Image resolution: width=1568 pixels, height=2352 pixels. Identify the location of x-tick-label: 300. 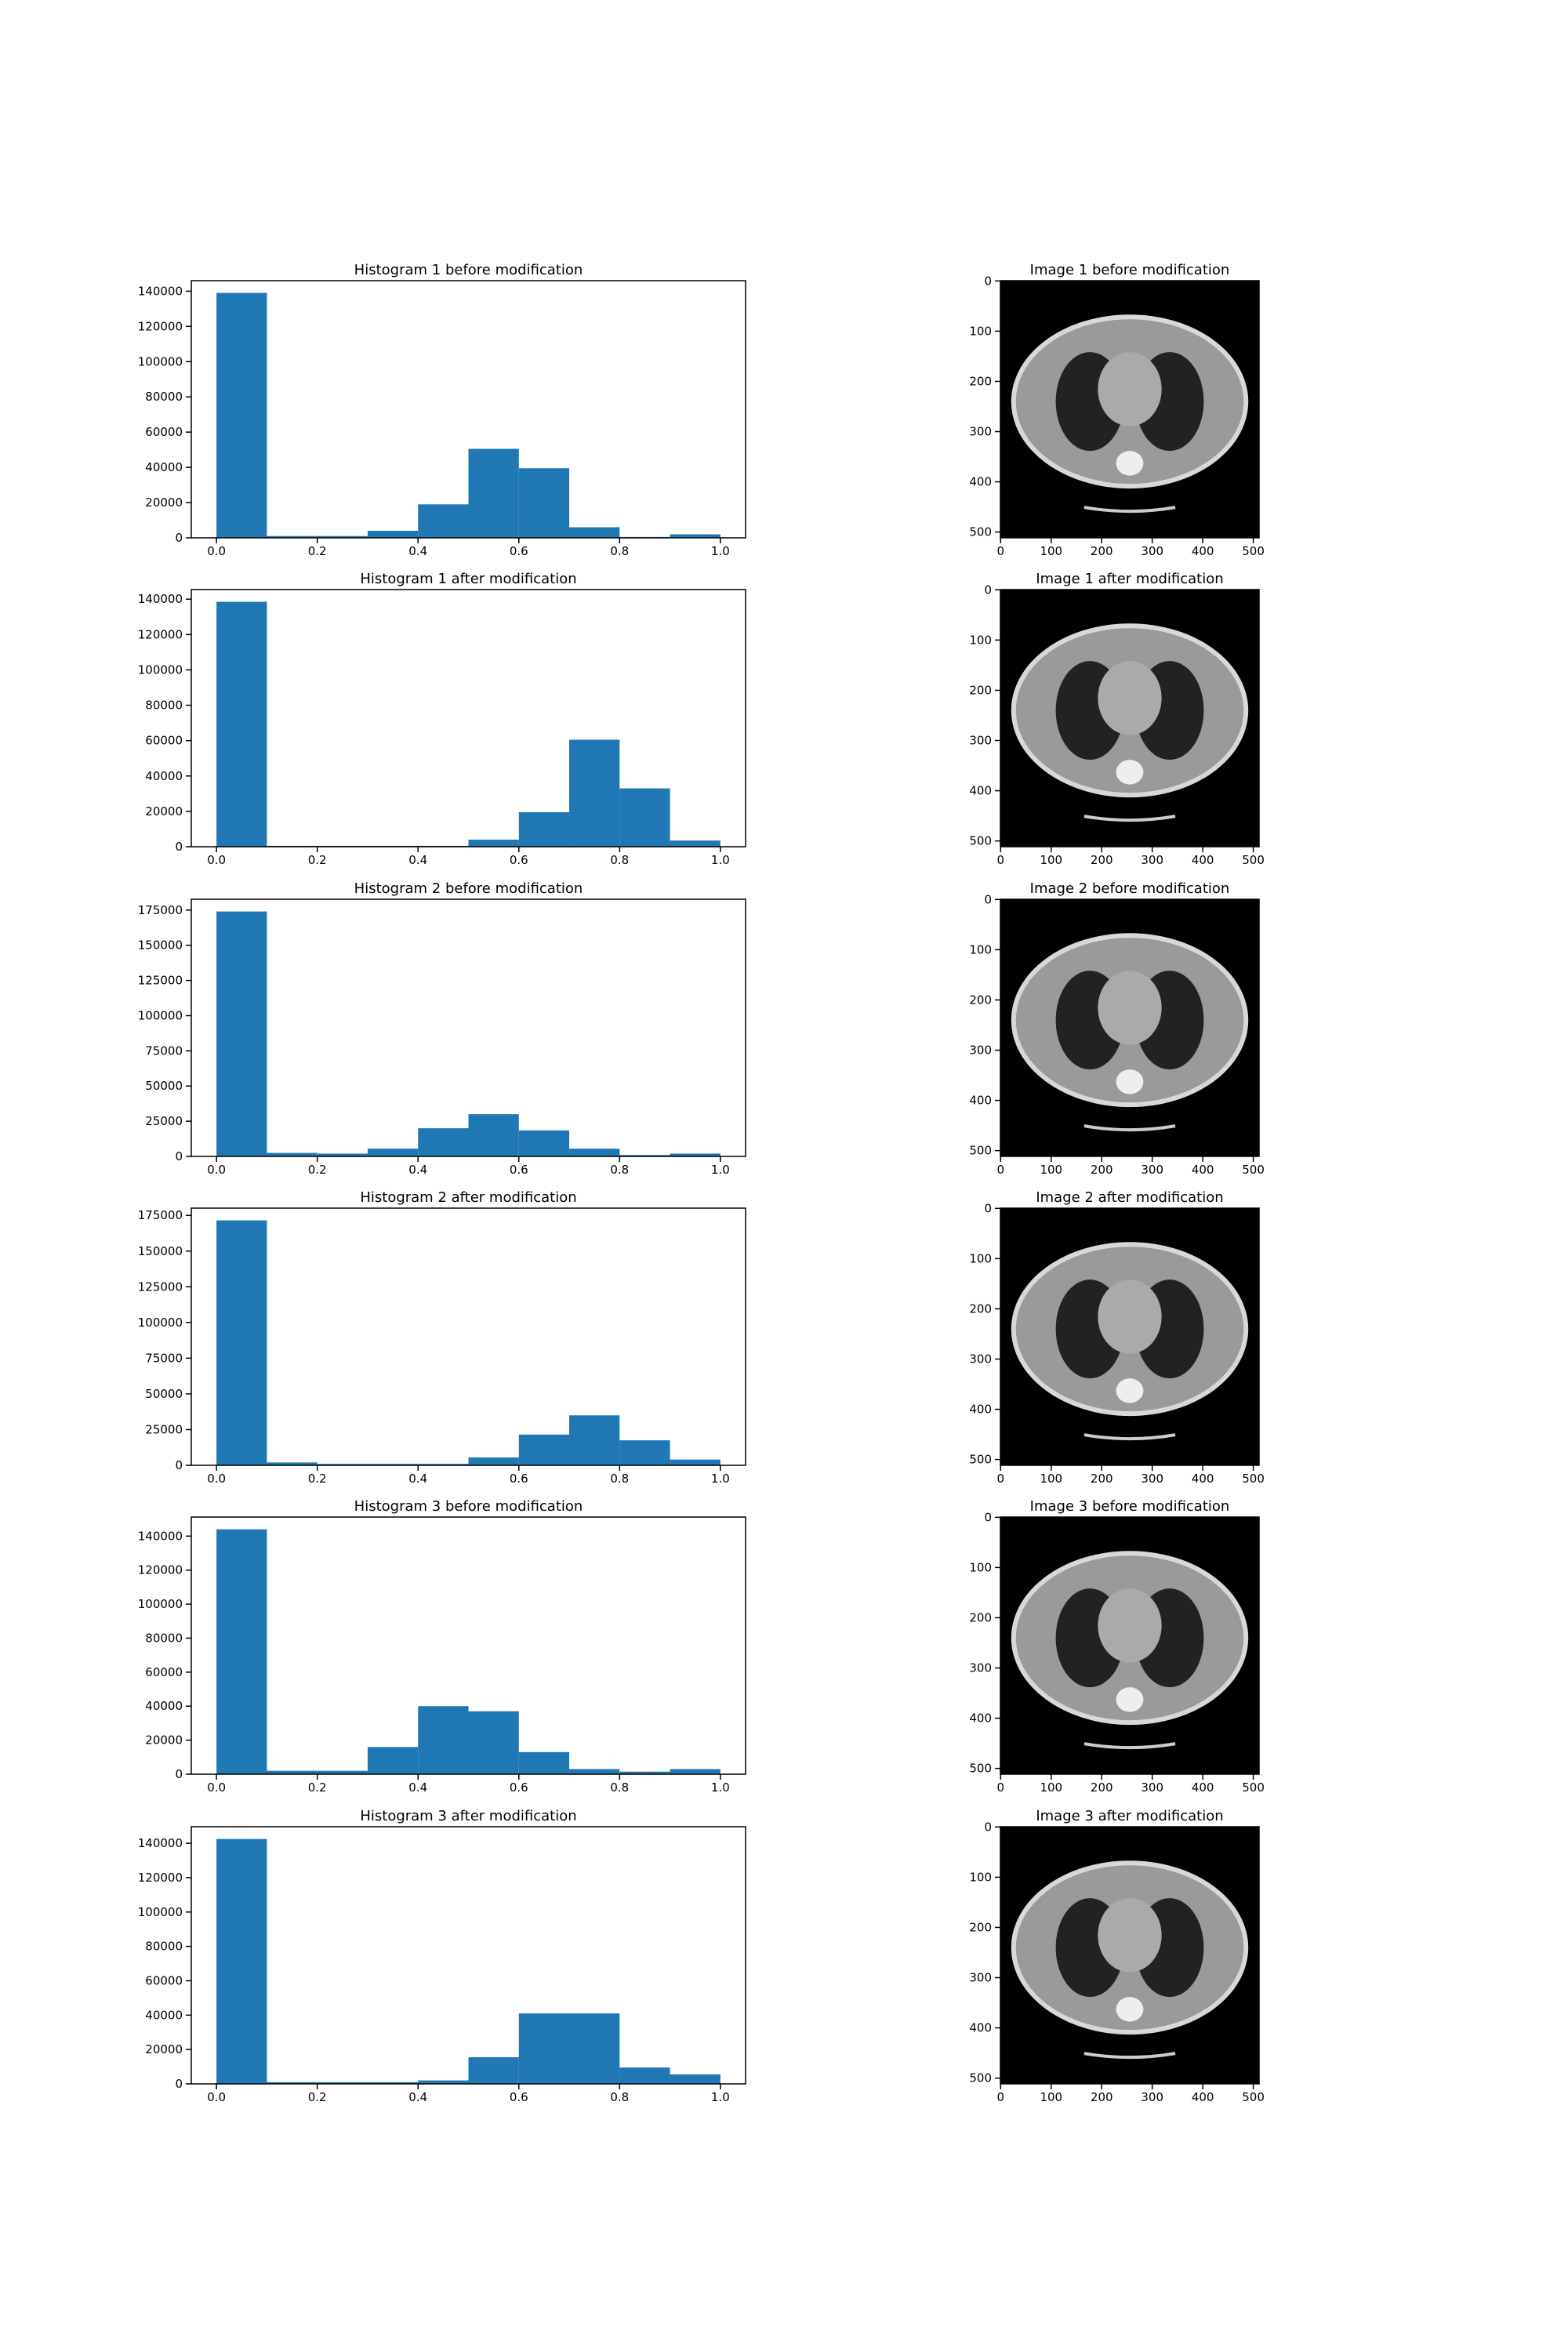
(1152, 551).